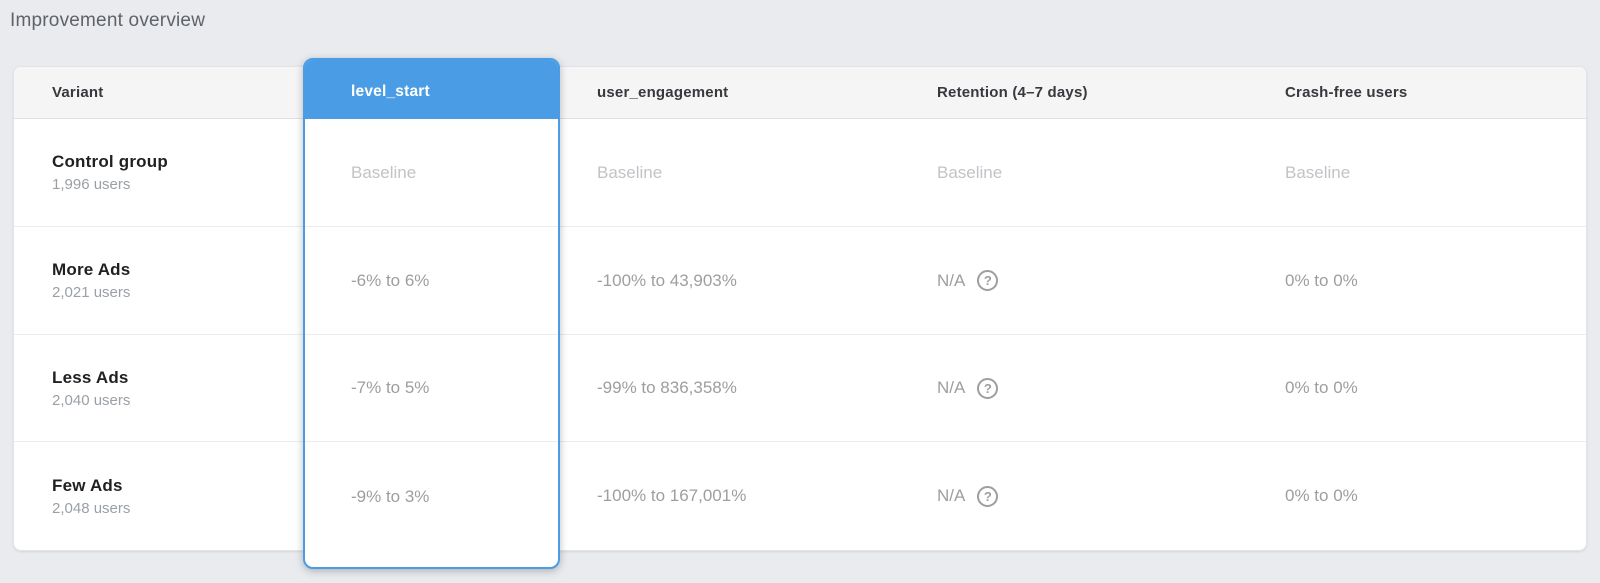  Describe the element at coordinates (431, 89) in the screenshot. I see `column-header-level-start: level_start` at that location.